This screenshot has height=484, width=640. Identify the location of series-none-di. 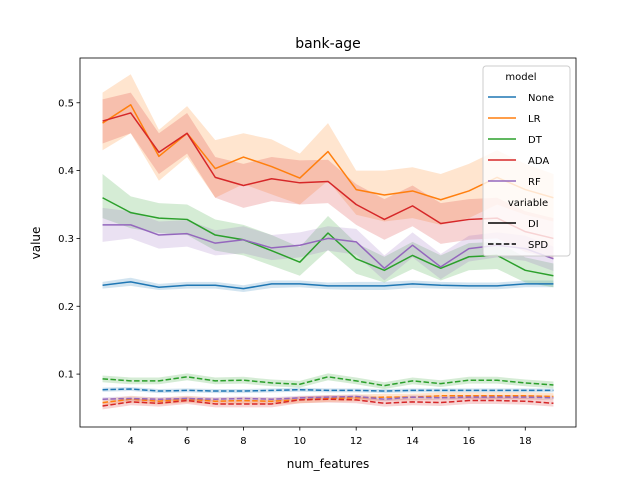
(328, 285).